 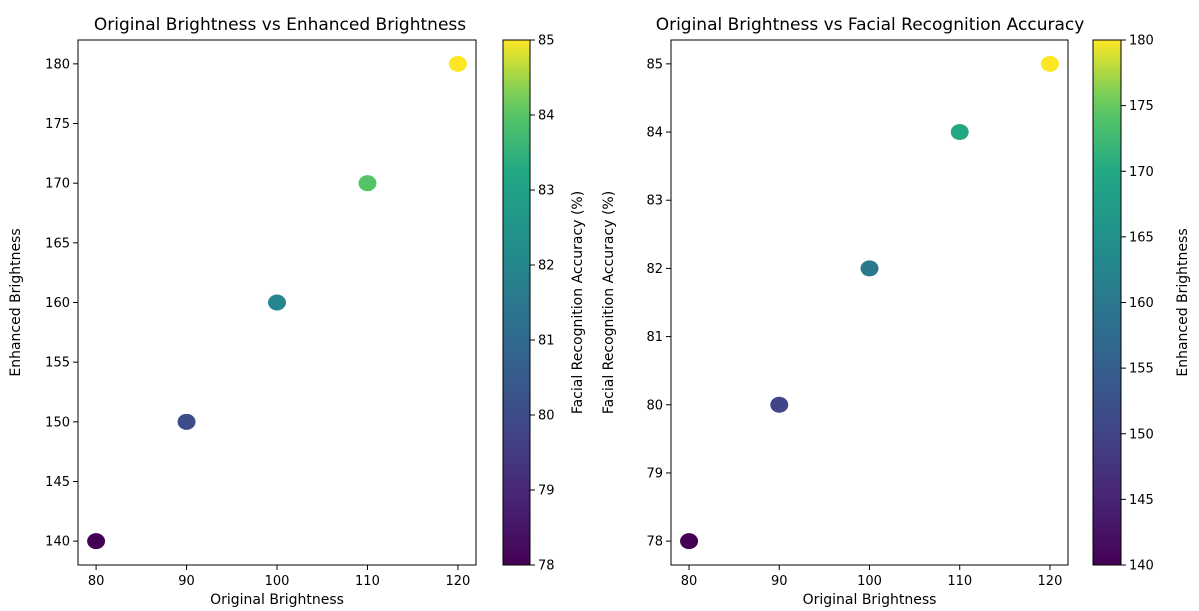 I want to click on colorbar-tick-label: 80, so click(x=546, y=416).